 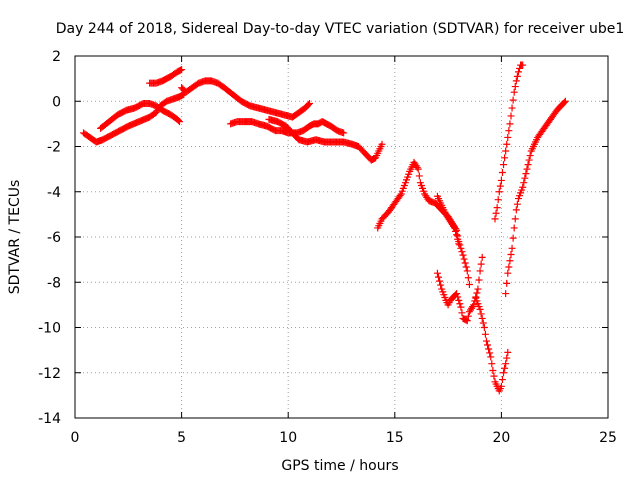 What do you see at coordinates (56, 102) in the screenshot?
I see `y-tick-label: 0` at bounding box center [56, 102].